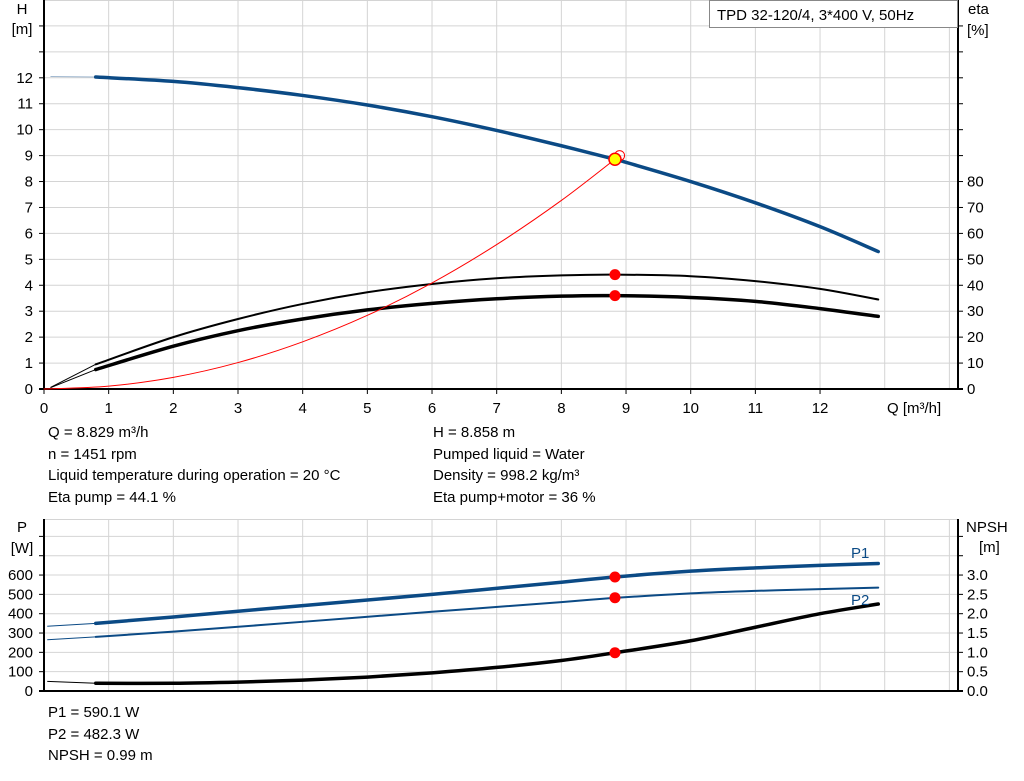 The width and height of the screenshot is (1024, 781). I want to click on info-eta-pump: Eta pump = 44.1 %, so click(112, 497).